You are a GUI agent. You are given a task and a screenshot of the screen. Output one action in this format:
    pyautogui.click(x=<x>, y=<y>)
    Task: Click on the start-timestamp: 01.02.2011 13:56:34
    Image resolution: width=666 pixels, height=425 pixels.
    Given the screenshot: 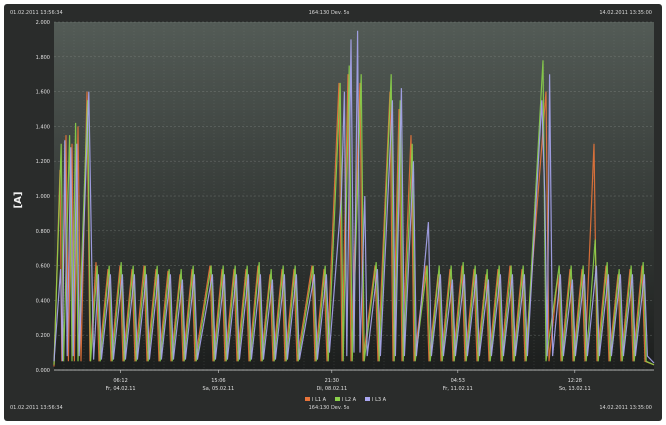 What is the action you would take?
    pyautogui.click(x=36, y=13)
    